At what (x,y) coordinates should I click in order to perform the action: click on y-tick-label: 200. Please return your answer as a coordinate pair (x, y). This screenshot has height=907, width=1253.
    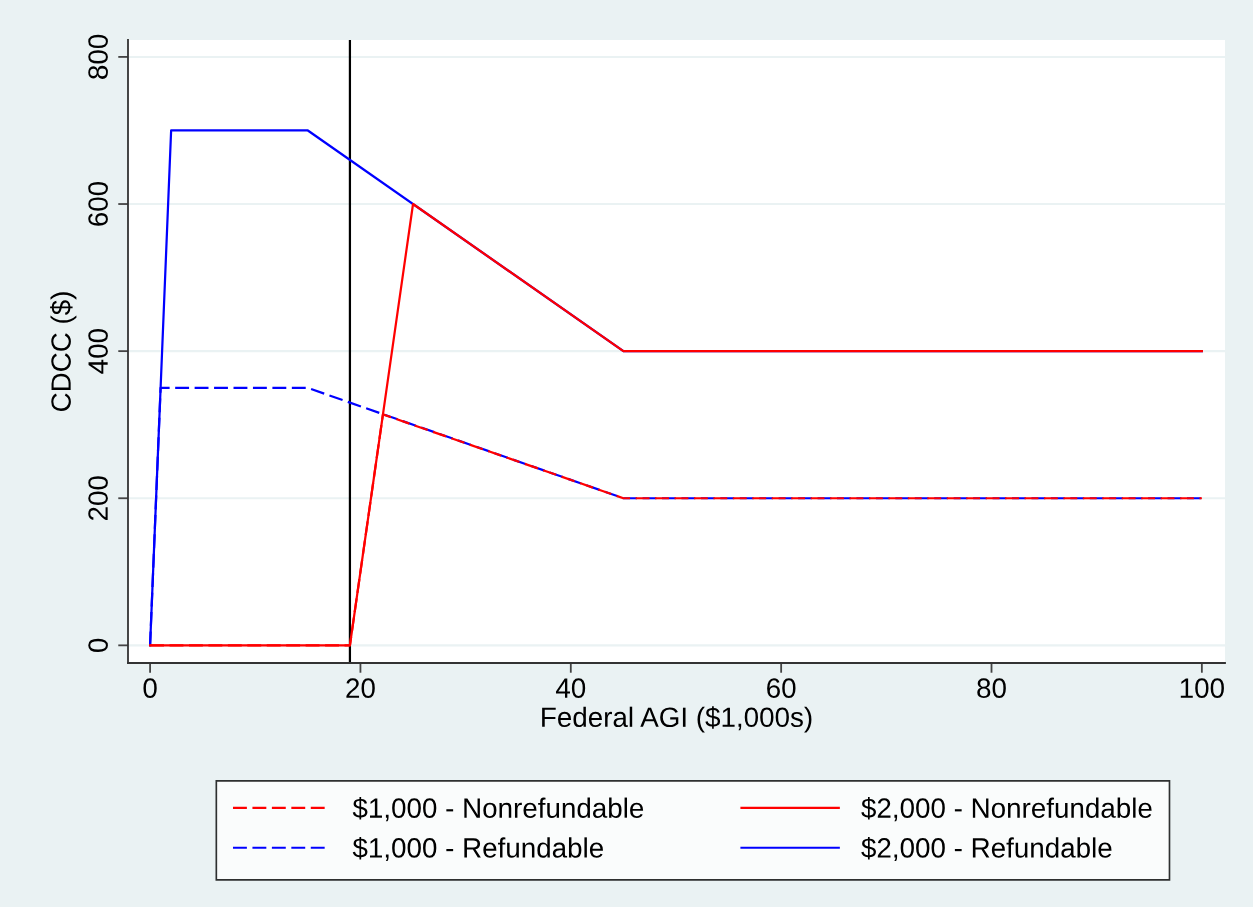
    Looking at the image, I should click on (98, 498).